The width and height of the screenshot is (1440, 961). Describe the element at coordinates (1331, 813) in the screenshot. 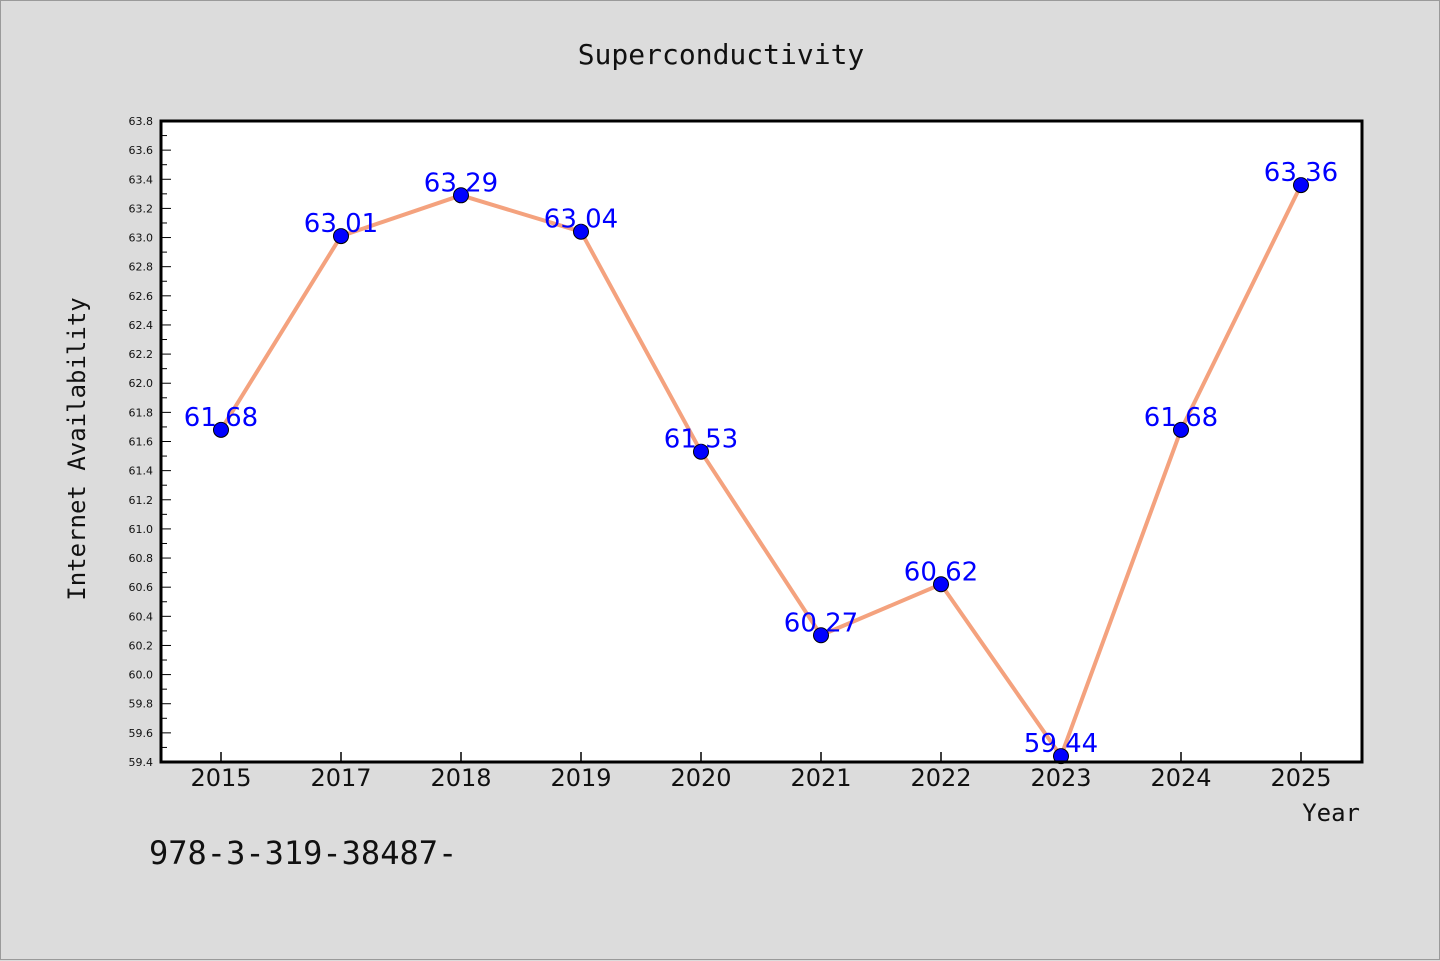

I see `x-axis-label: Year` at that location.